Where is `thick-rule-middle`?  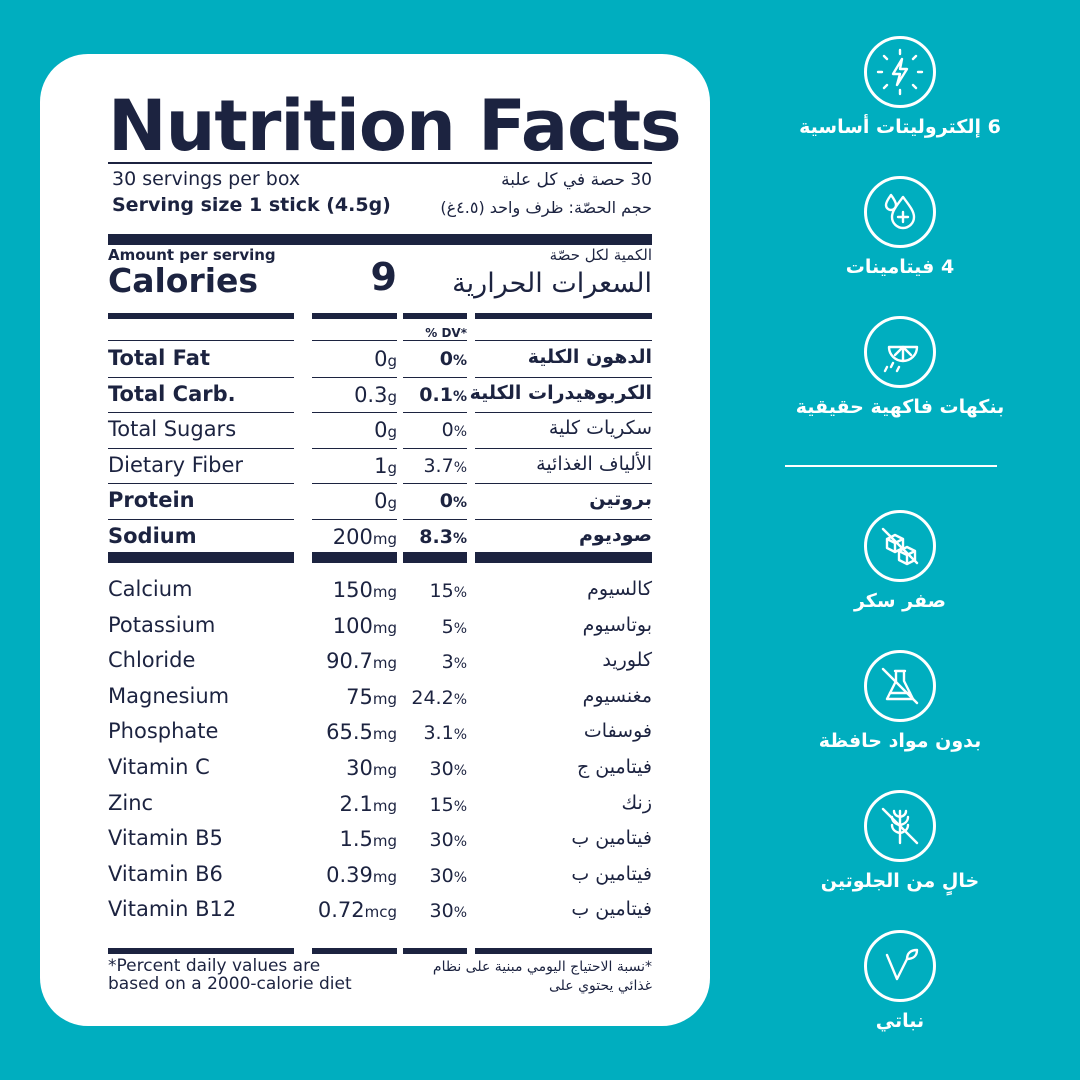
thick-rule-middle is located at coordinates (354, 557).